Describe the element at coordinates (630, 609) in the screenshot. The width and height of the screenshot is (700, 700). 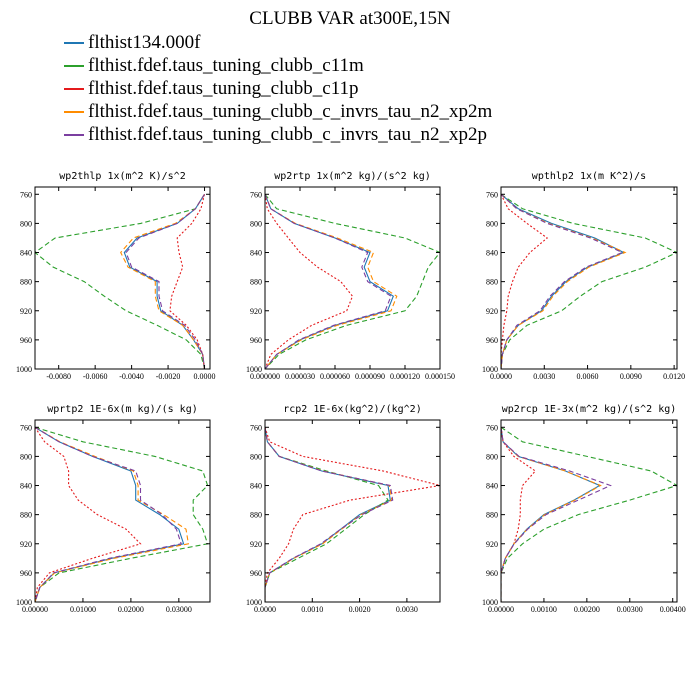
I see `x-tick-label: 0.00300` at that location.